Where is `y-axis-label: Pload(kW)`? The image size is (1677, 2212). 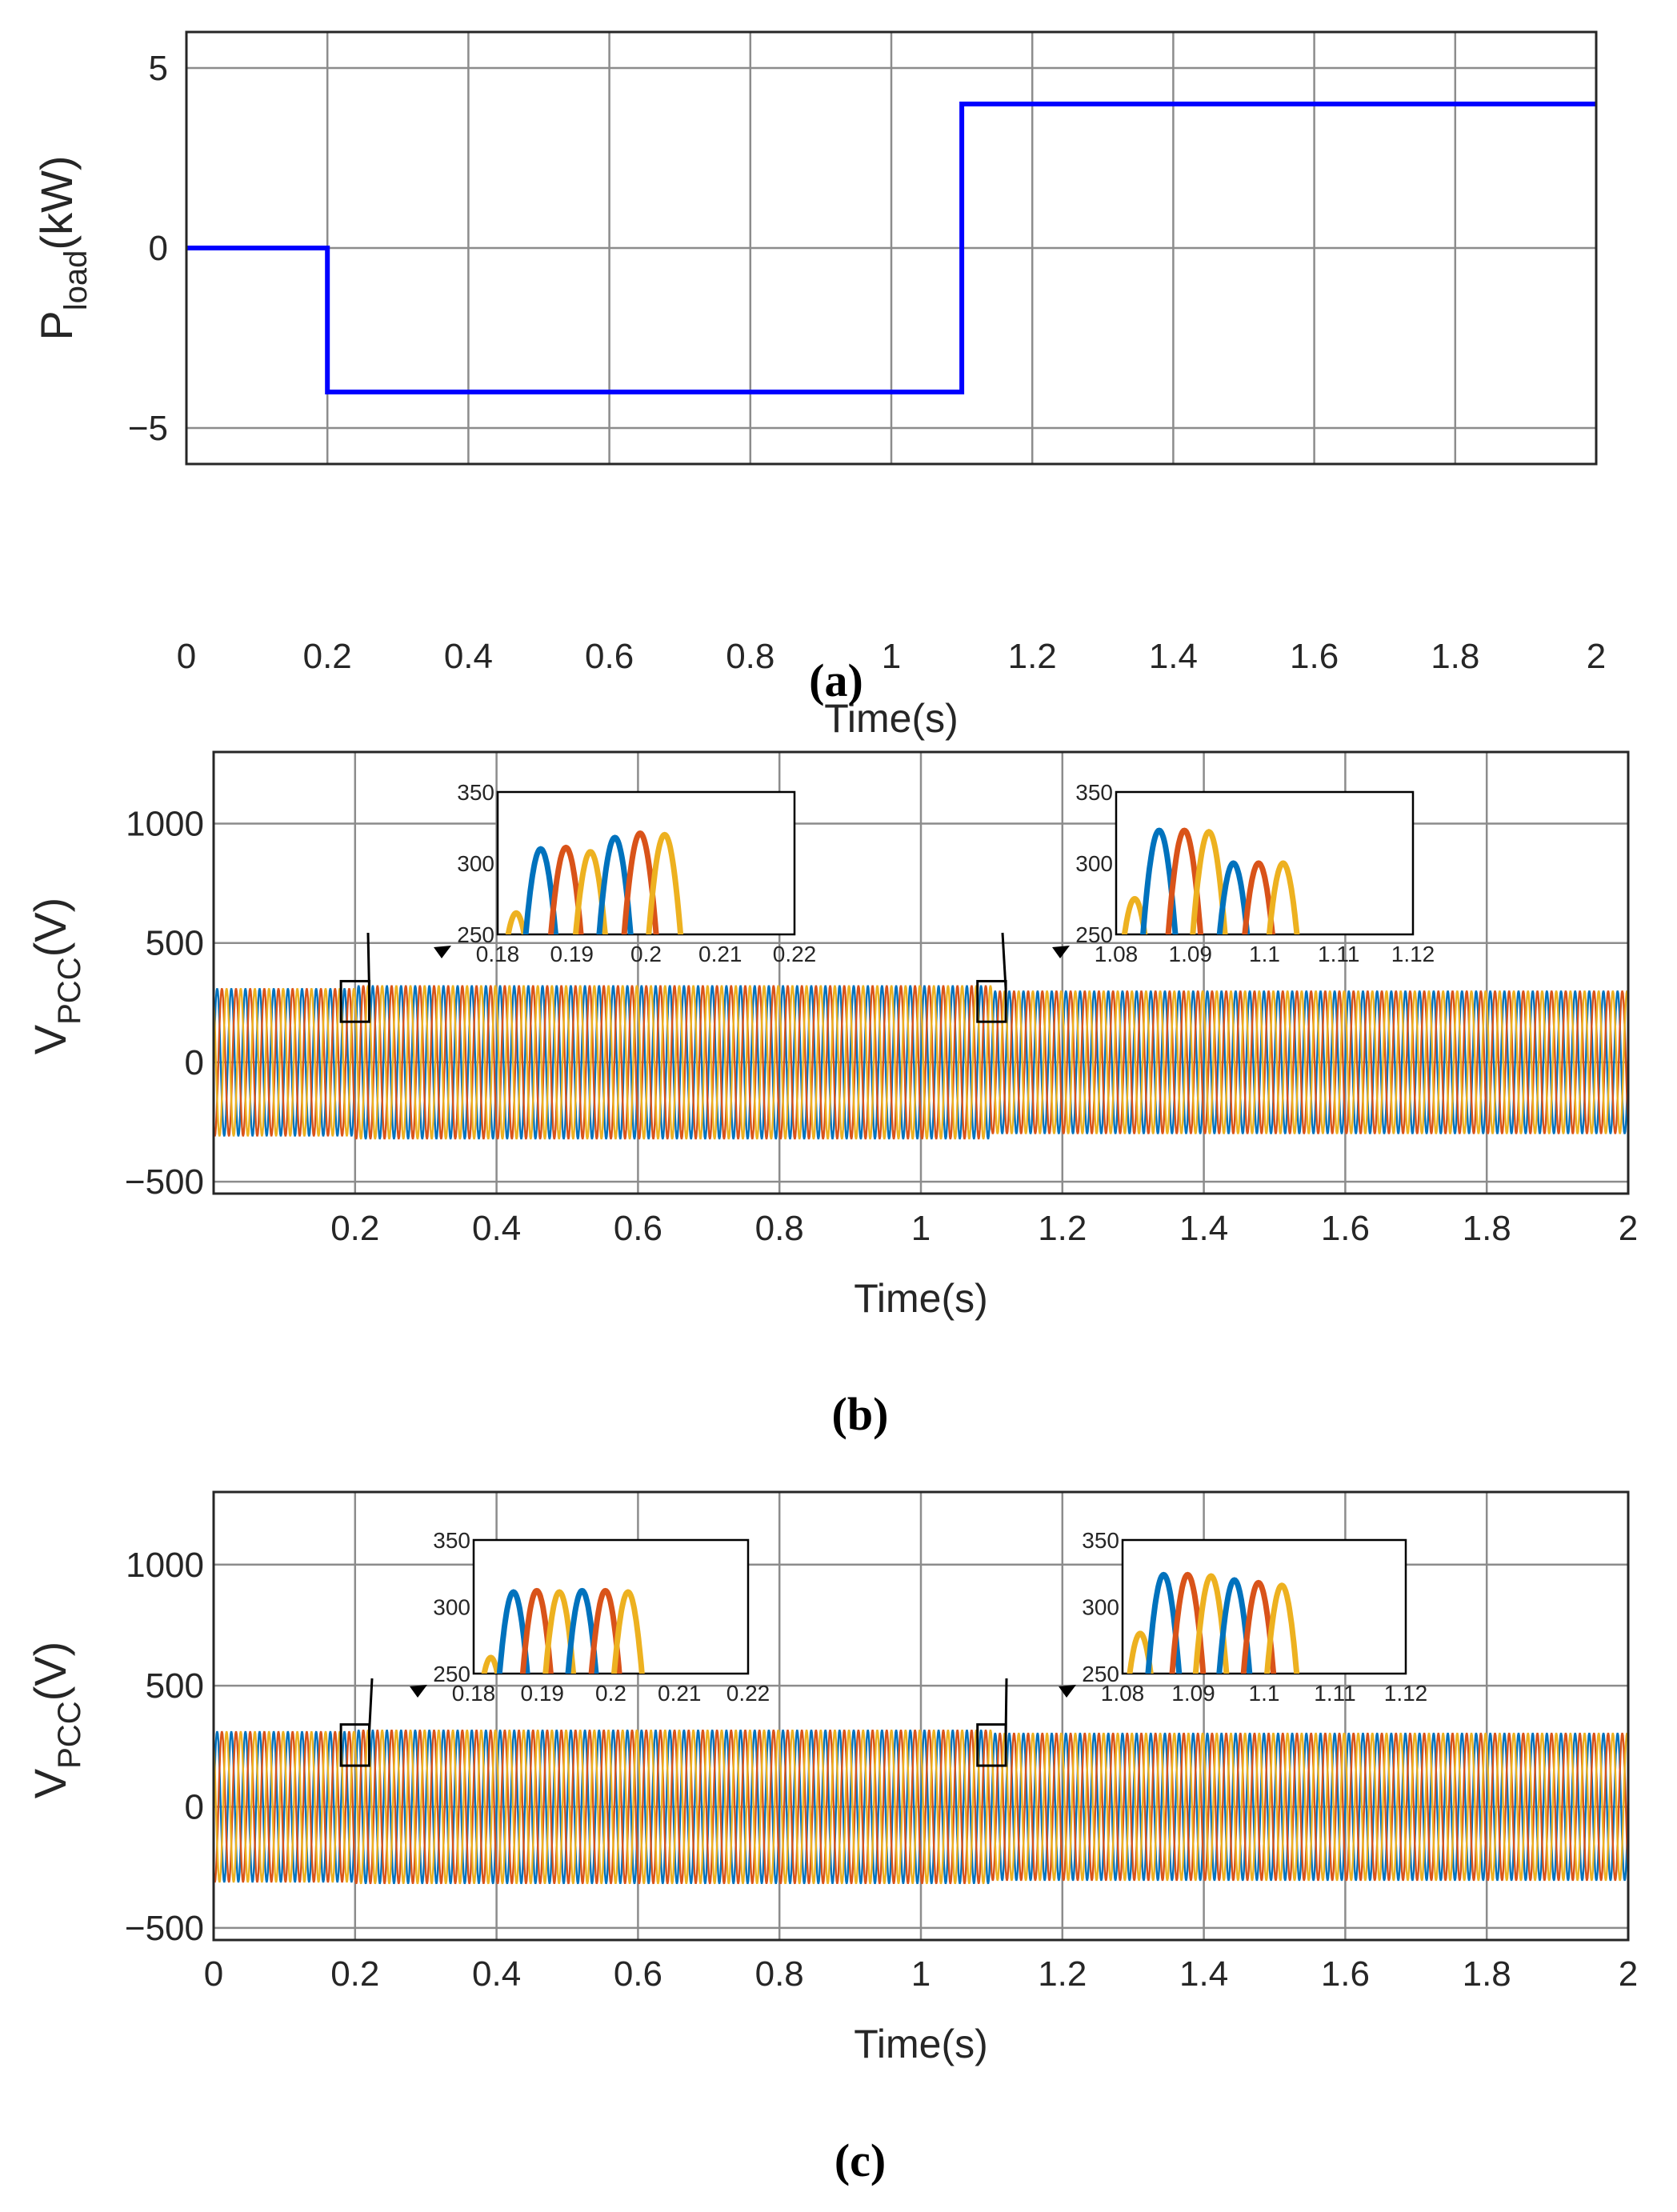 y-axis-label: Pload(kW) is located at coordinates (62, 247).